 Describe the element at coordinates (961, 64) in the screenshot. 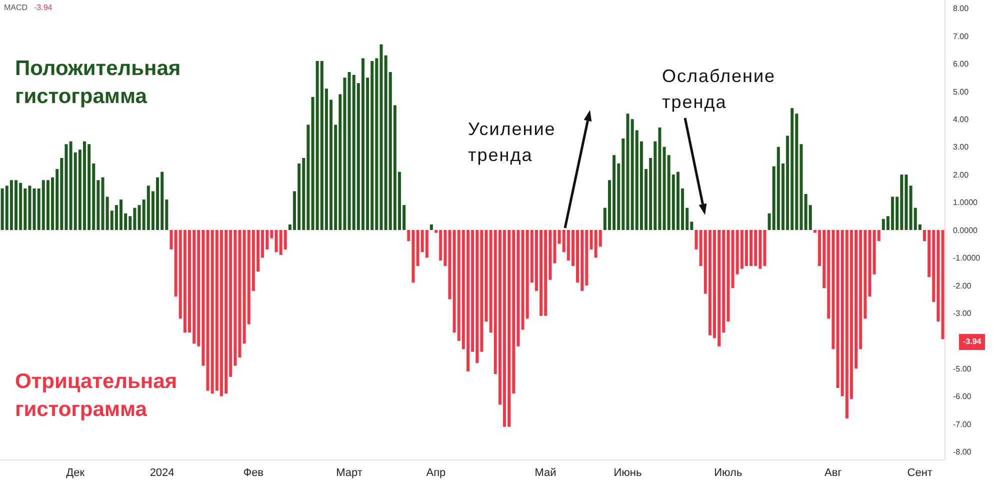

I see `y-tick-label: 6.00` at that location.